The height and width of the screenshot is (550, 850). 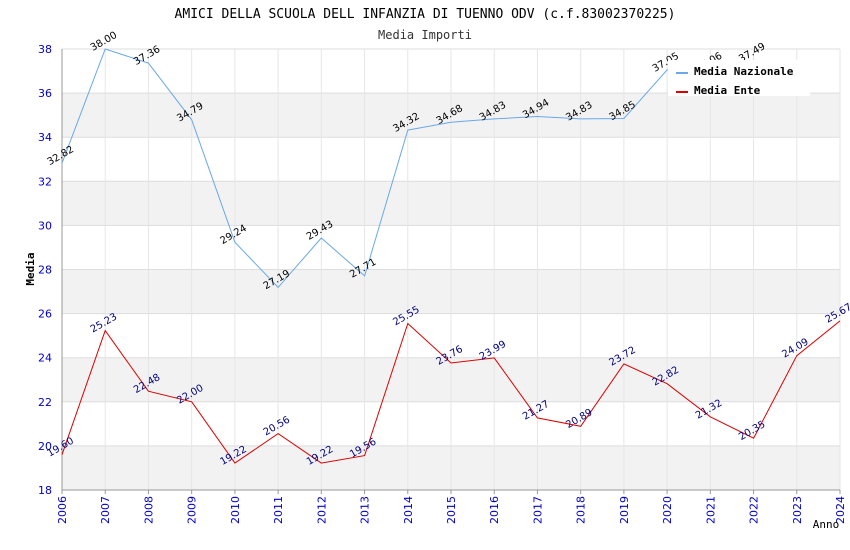 What do you see at coordinates (826, 524) in the screenshot?
I see `x-axis-label: Anno` at bounding box center [826, 524].